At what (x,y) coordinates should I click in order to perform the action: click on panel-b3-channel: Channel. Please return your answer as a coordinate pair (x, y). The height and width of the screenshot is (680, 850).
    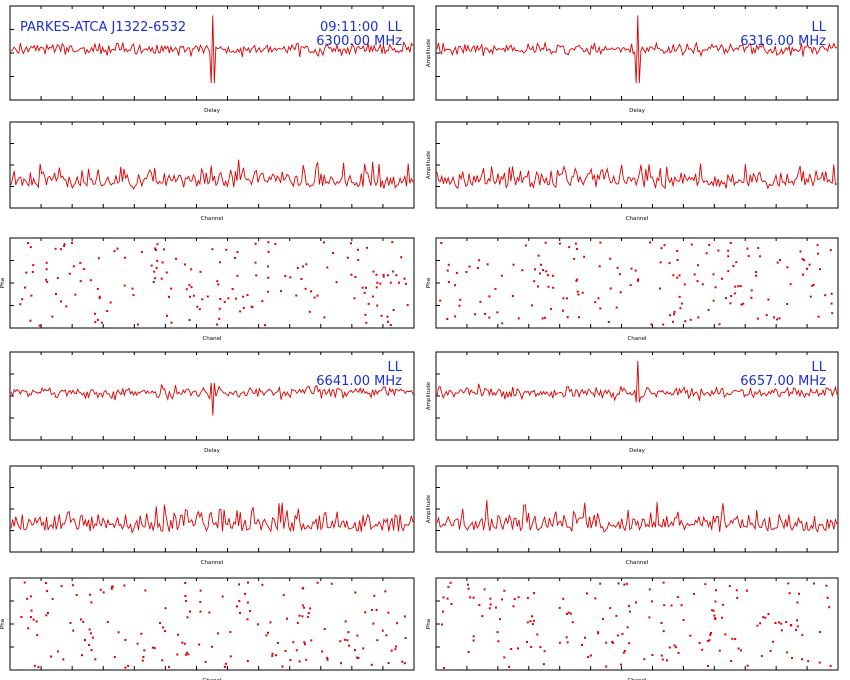
    Looking at the image, I should click on (212, 515).